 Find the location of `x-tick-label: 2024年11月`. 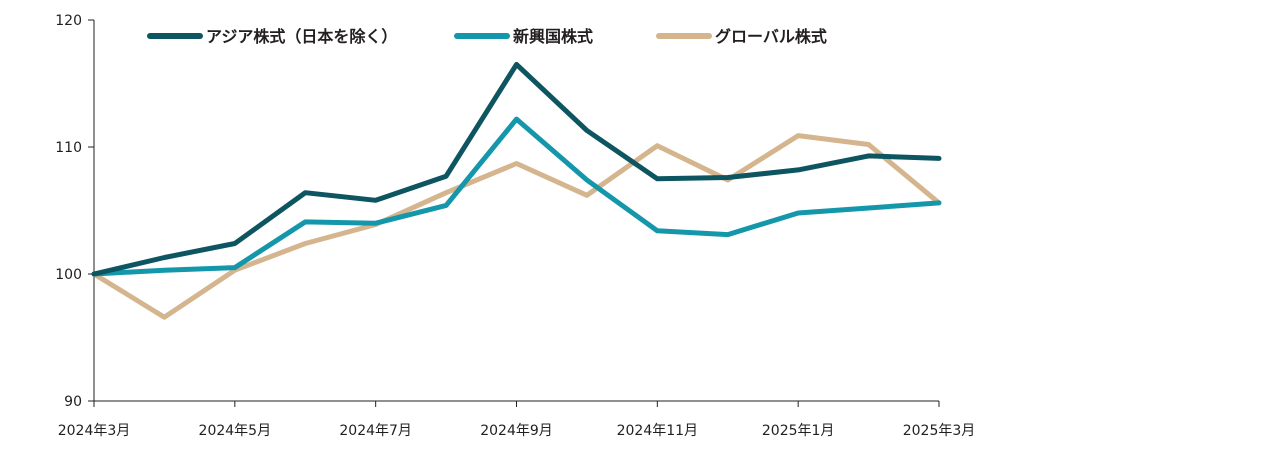

x-tick-label: 2024年11月 is located at coordinates (657, 431).